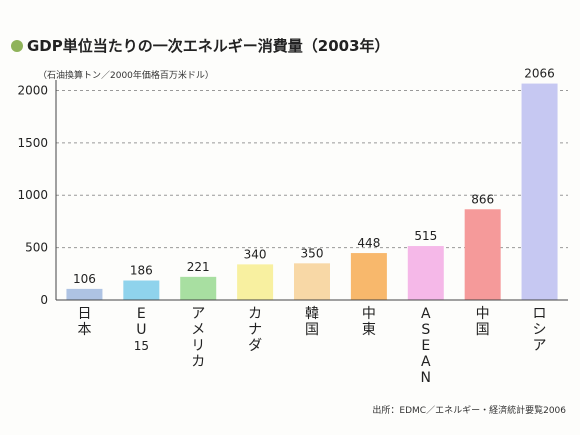 This screenshot has width=580, height=435. I want to click on data-label: 106, so click(84, 279).